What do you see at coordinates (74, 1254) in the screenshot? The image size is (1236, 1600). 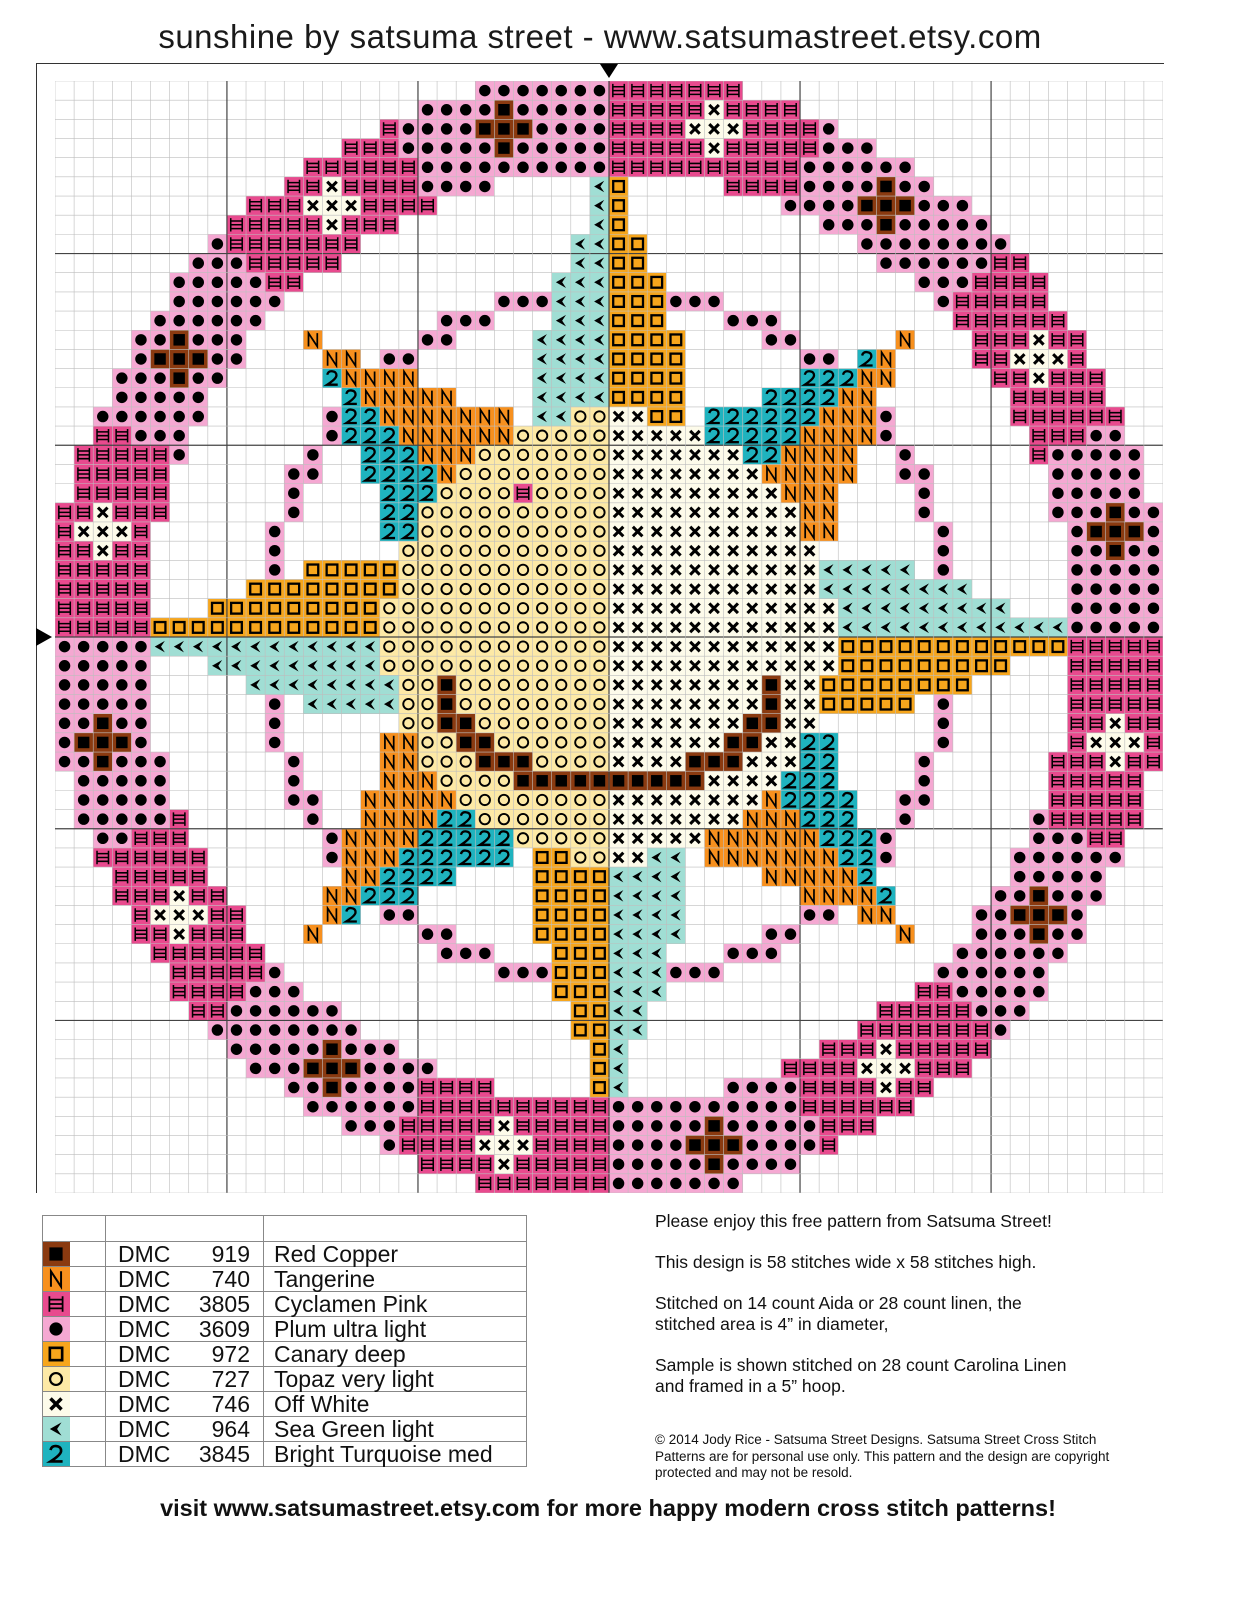 I see `swatch-filled-square-icon` at bounding box center [74, 1254].